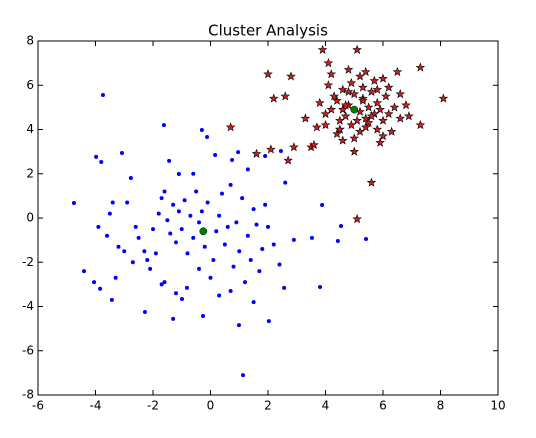  What do you see at coordinates (28, 306) in the screenshot?
I see `y-tick-label: -4` at bounding box center [28, 306].